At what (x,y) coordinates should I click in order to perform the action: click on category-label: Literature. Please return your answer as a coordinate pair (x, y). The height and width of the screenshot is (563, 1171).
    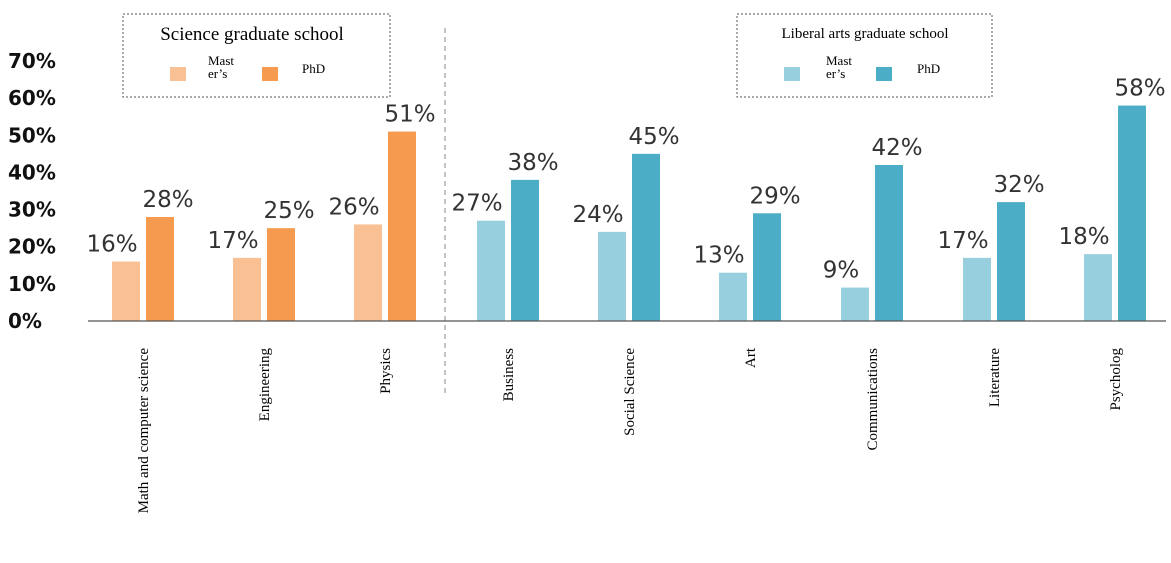
    Looking at the image, I should click on (995, 377).